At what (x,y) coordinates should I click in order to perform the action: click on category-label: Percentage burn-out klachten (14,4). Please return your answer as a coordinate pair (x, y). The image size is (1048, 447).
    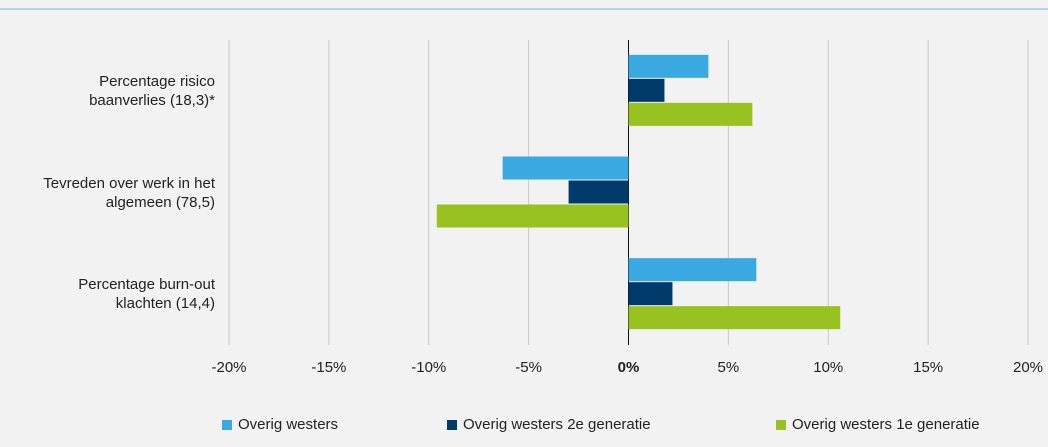
    Looking at the image, I should click on (146, 294).